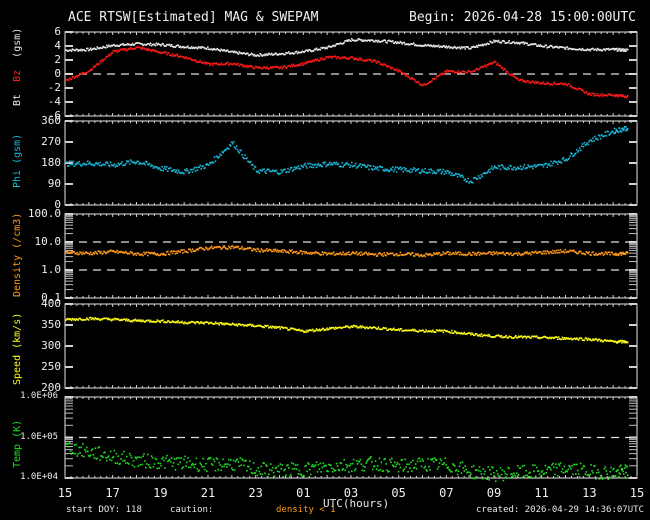 This screenshot has width=650, height=520. Describe the element at coordinates (51, 297) in the screenshot. I see `y-tick-label: 0.1` at that location.